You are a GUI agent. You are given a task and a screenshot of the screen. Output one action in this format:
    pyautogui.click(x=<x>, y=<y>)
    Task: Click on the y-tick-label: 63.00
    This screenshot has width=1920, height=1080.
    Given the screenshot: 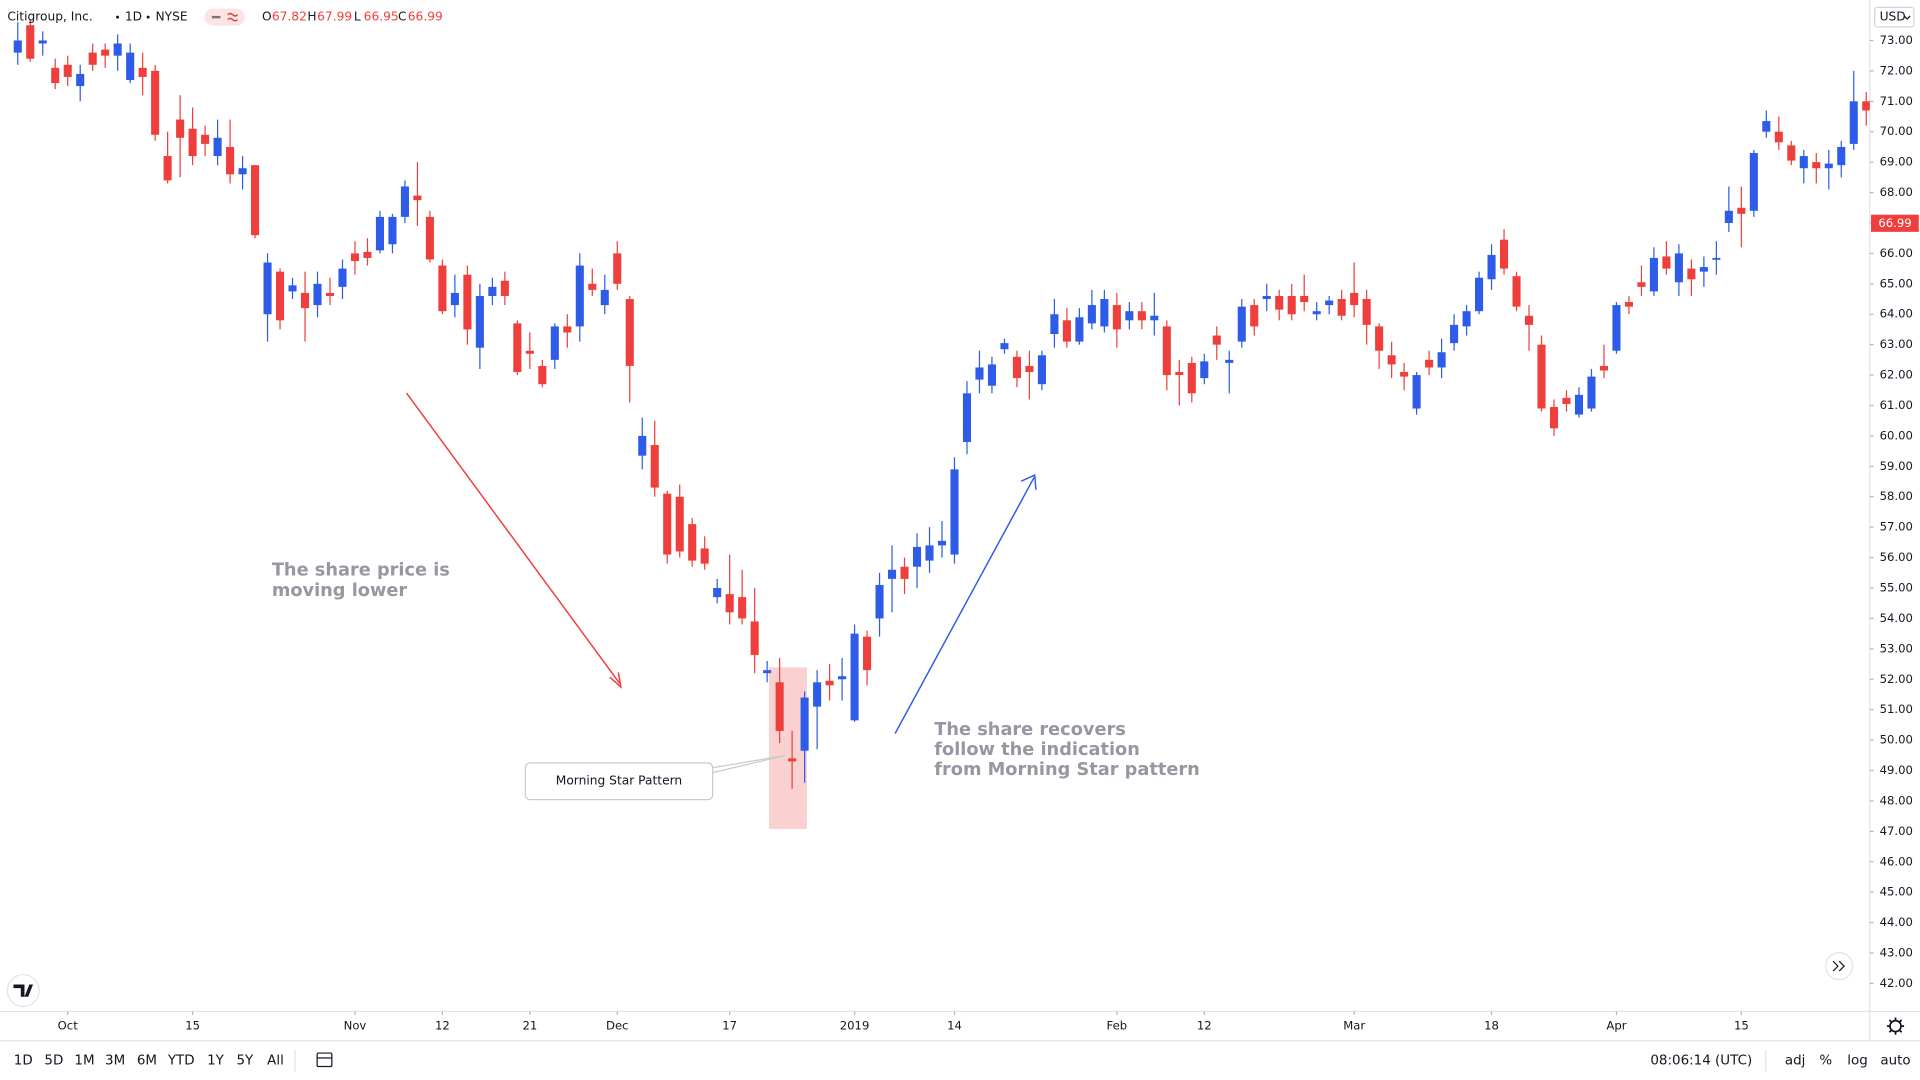 What is the action you would take?
    pyautogui.click(x=1896, y=344)
    